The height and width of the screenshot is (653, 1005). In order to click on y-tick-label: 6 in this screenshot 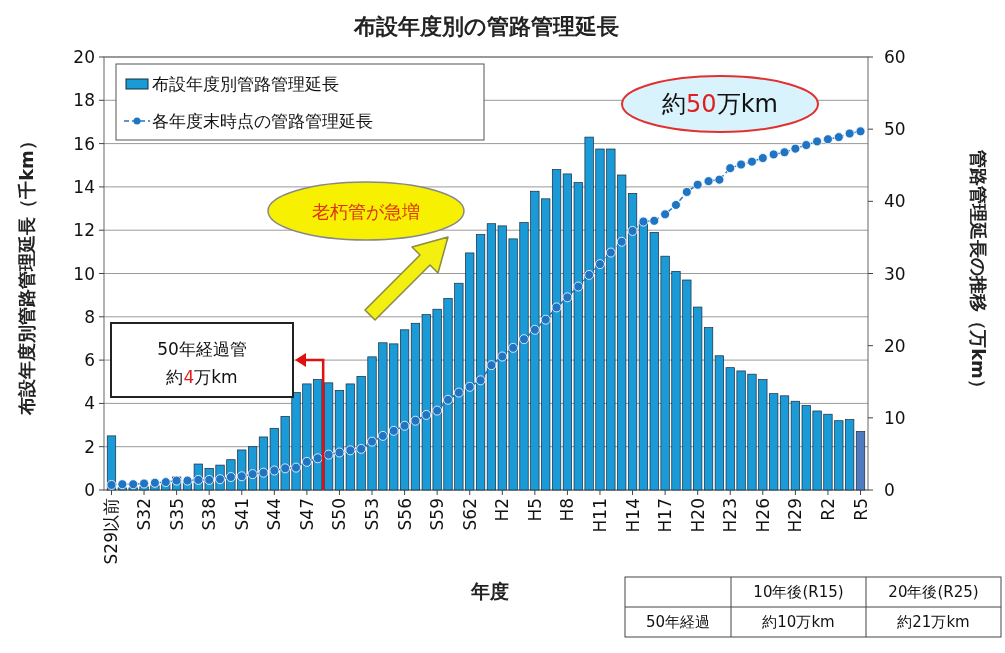, I will do `click(89, 360)`.